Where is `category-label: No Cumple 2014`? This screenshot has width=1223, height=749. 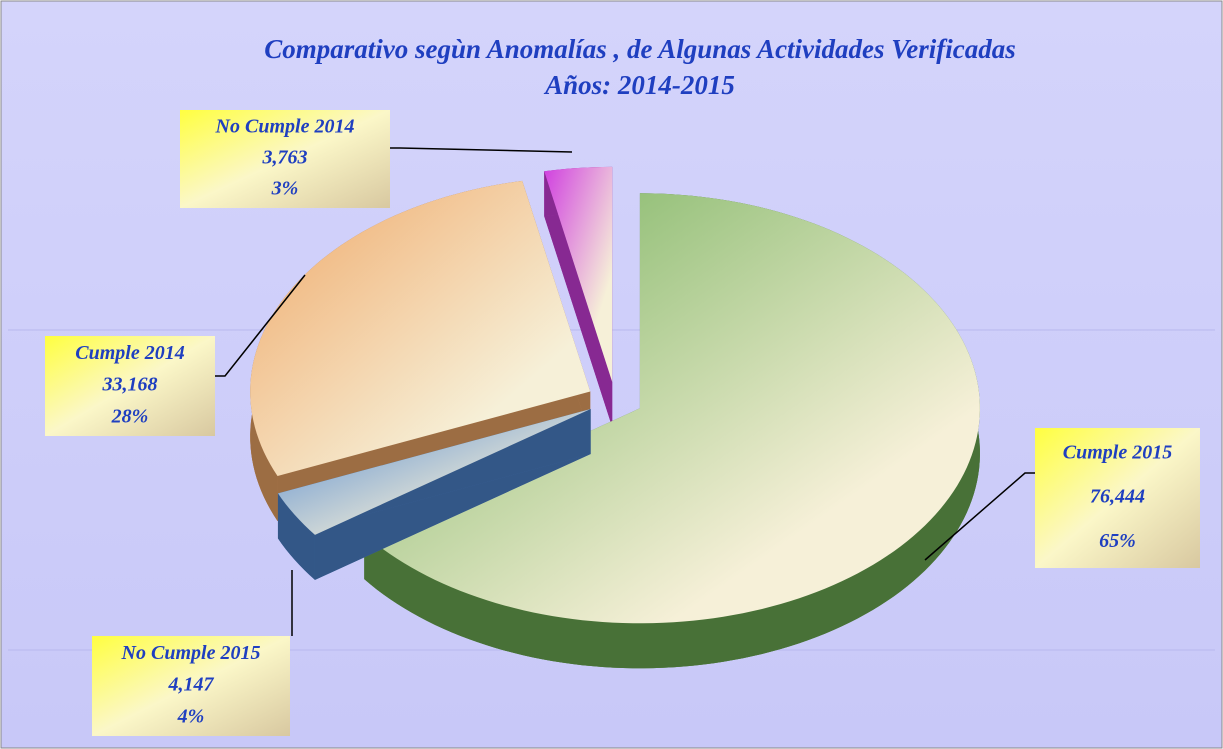
category-label: No Cumple 2014 is located at coordinates (285, 127).